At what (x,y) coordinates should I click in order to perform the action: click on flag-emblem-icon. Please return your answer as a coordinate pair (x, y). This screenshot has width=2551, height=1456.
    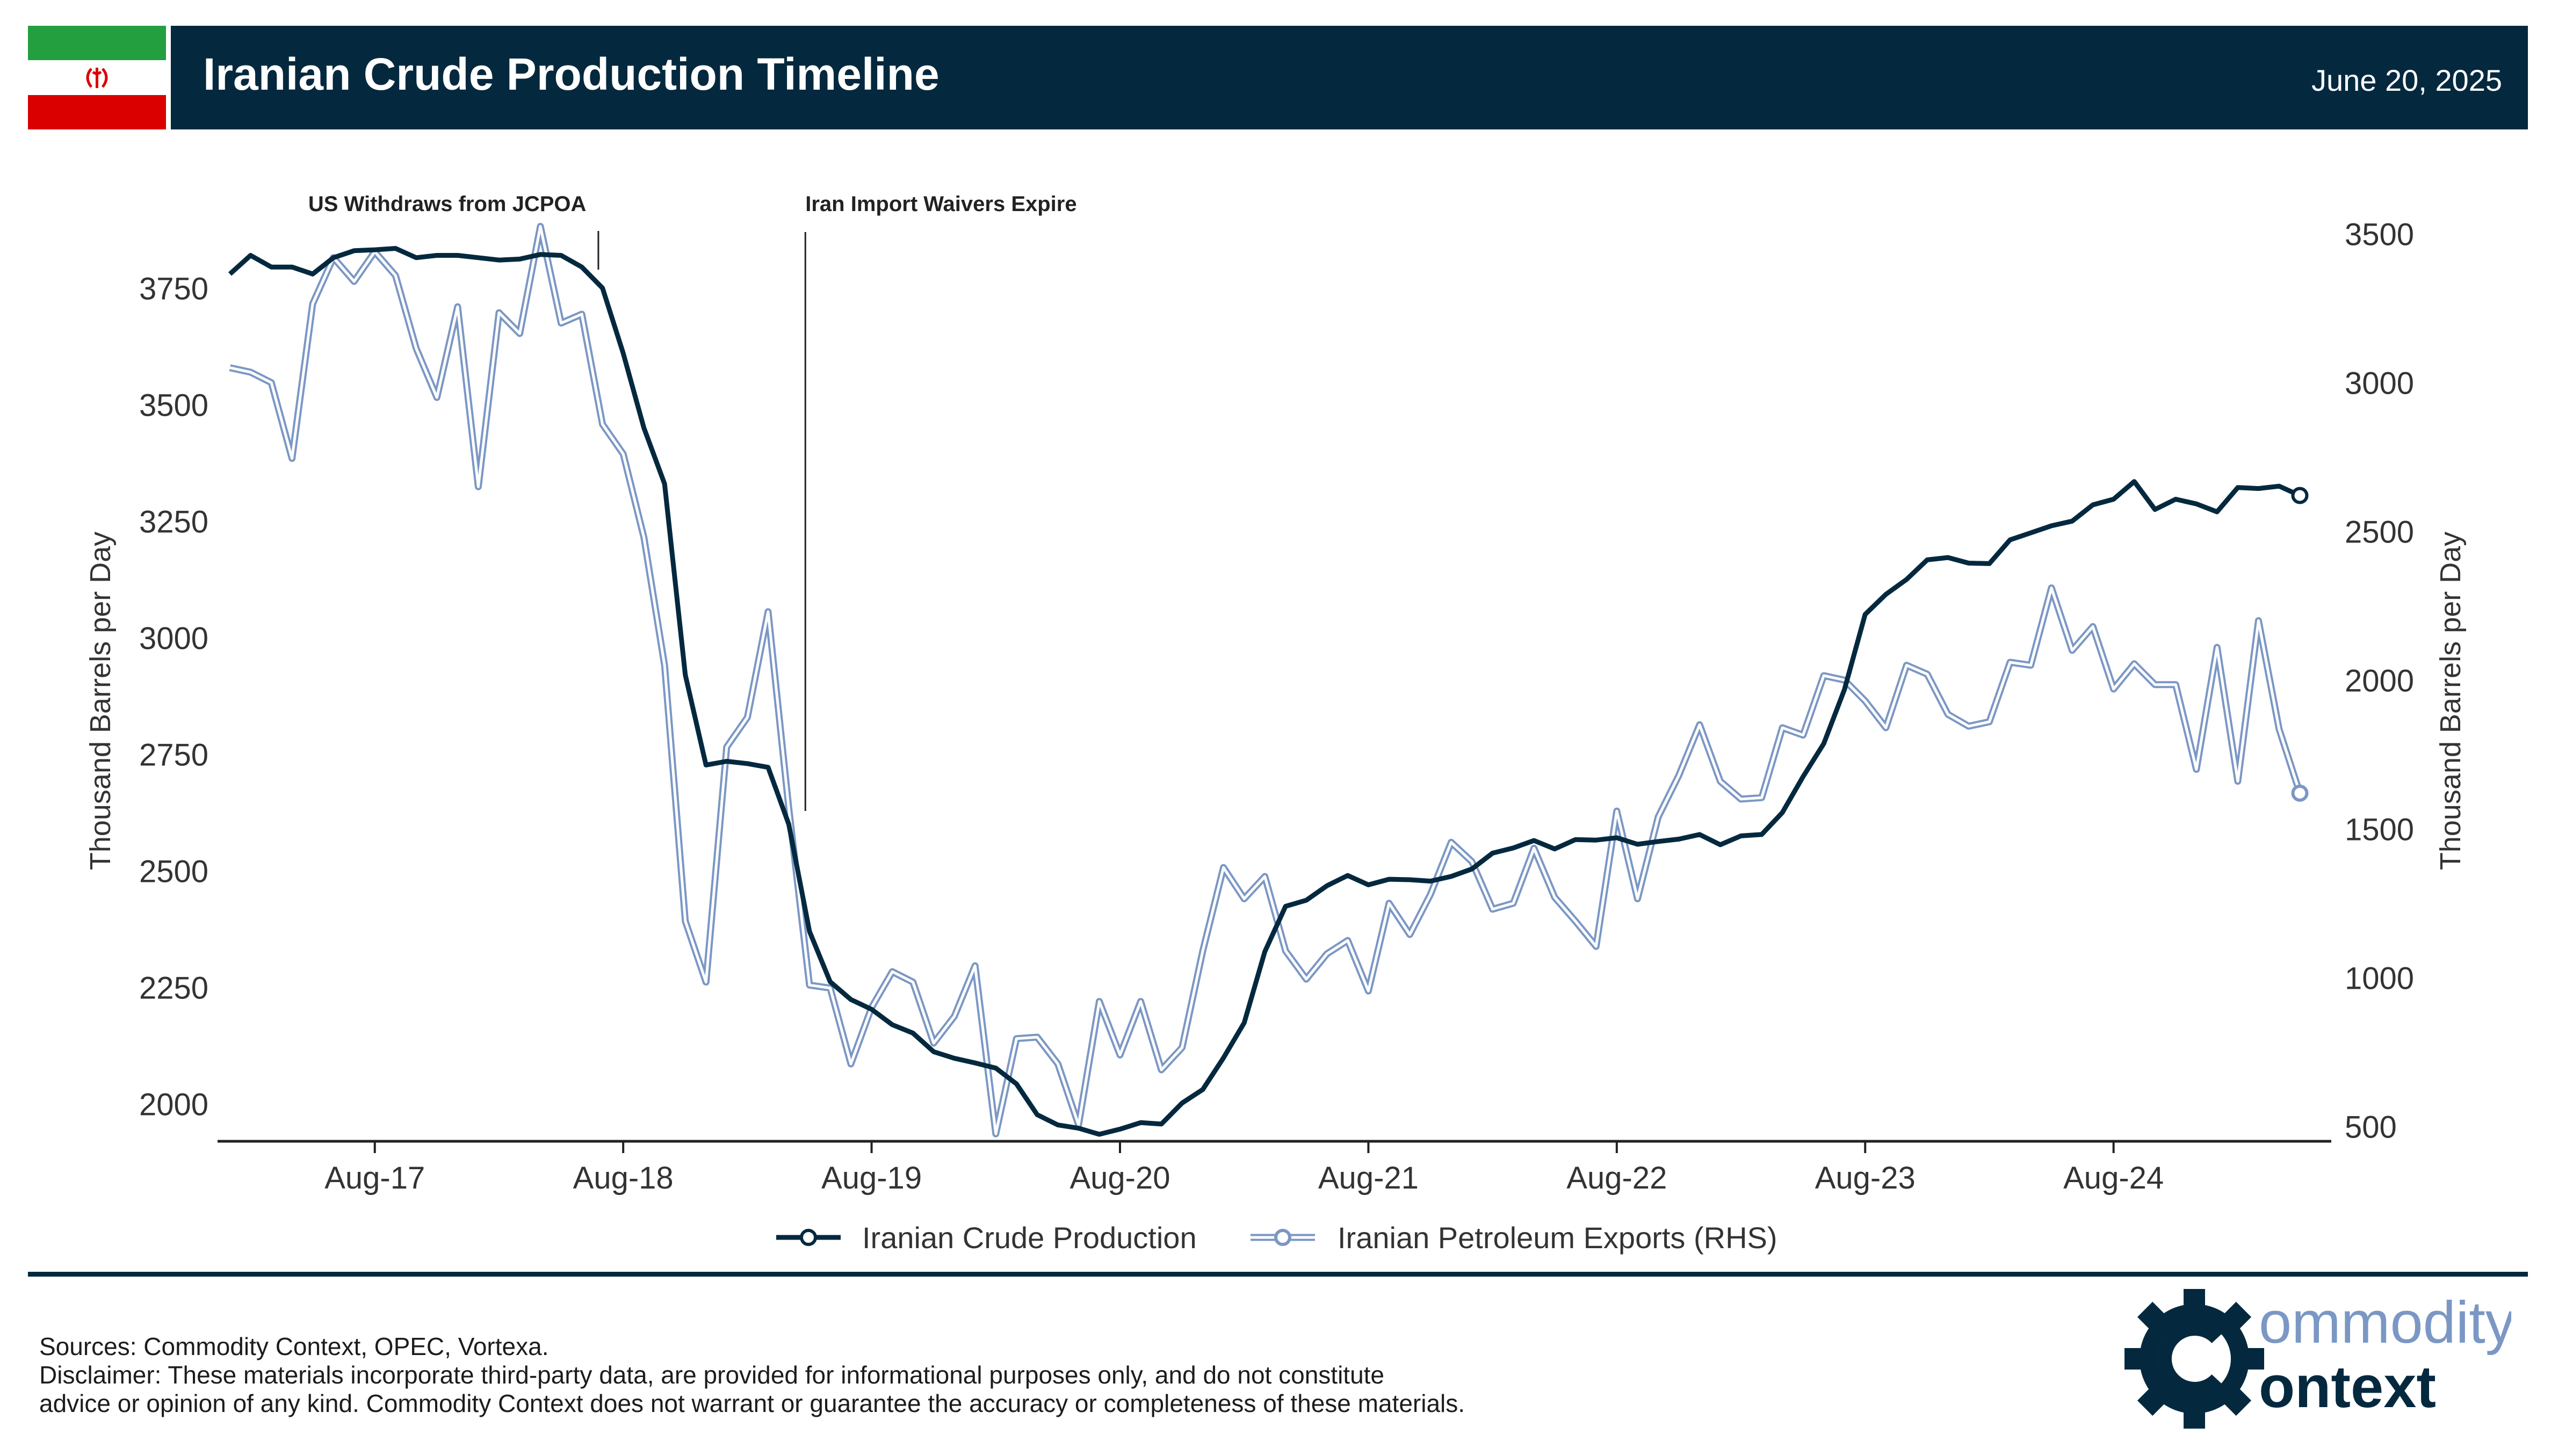
    Looking at the image, I should click on (97, 78).